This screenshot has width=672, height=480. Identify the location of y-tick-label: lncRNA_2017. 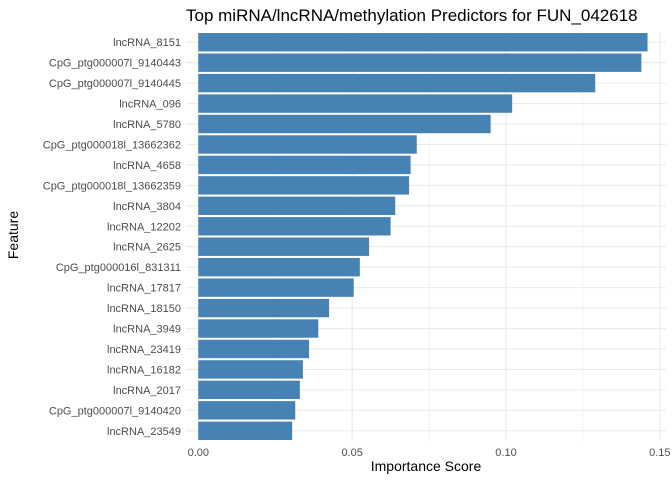
(147, 391).